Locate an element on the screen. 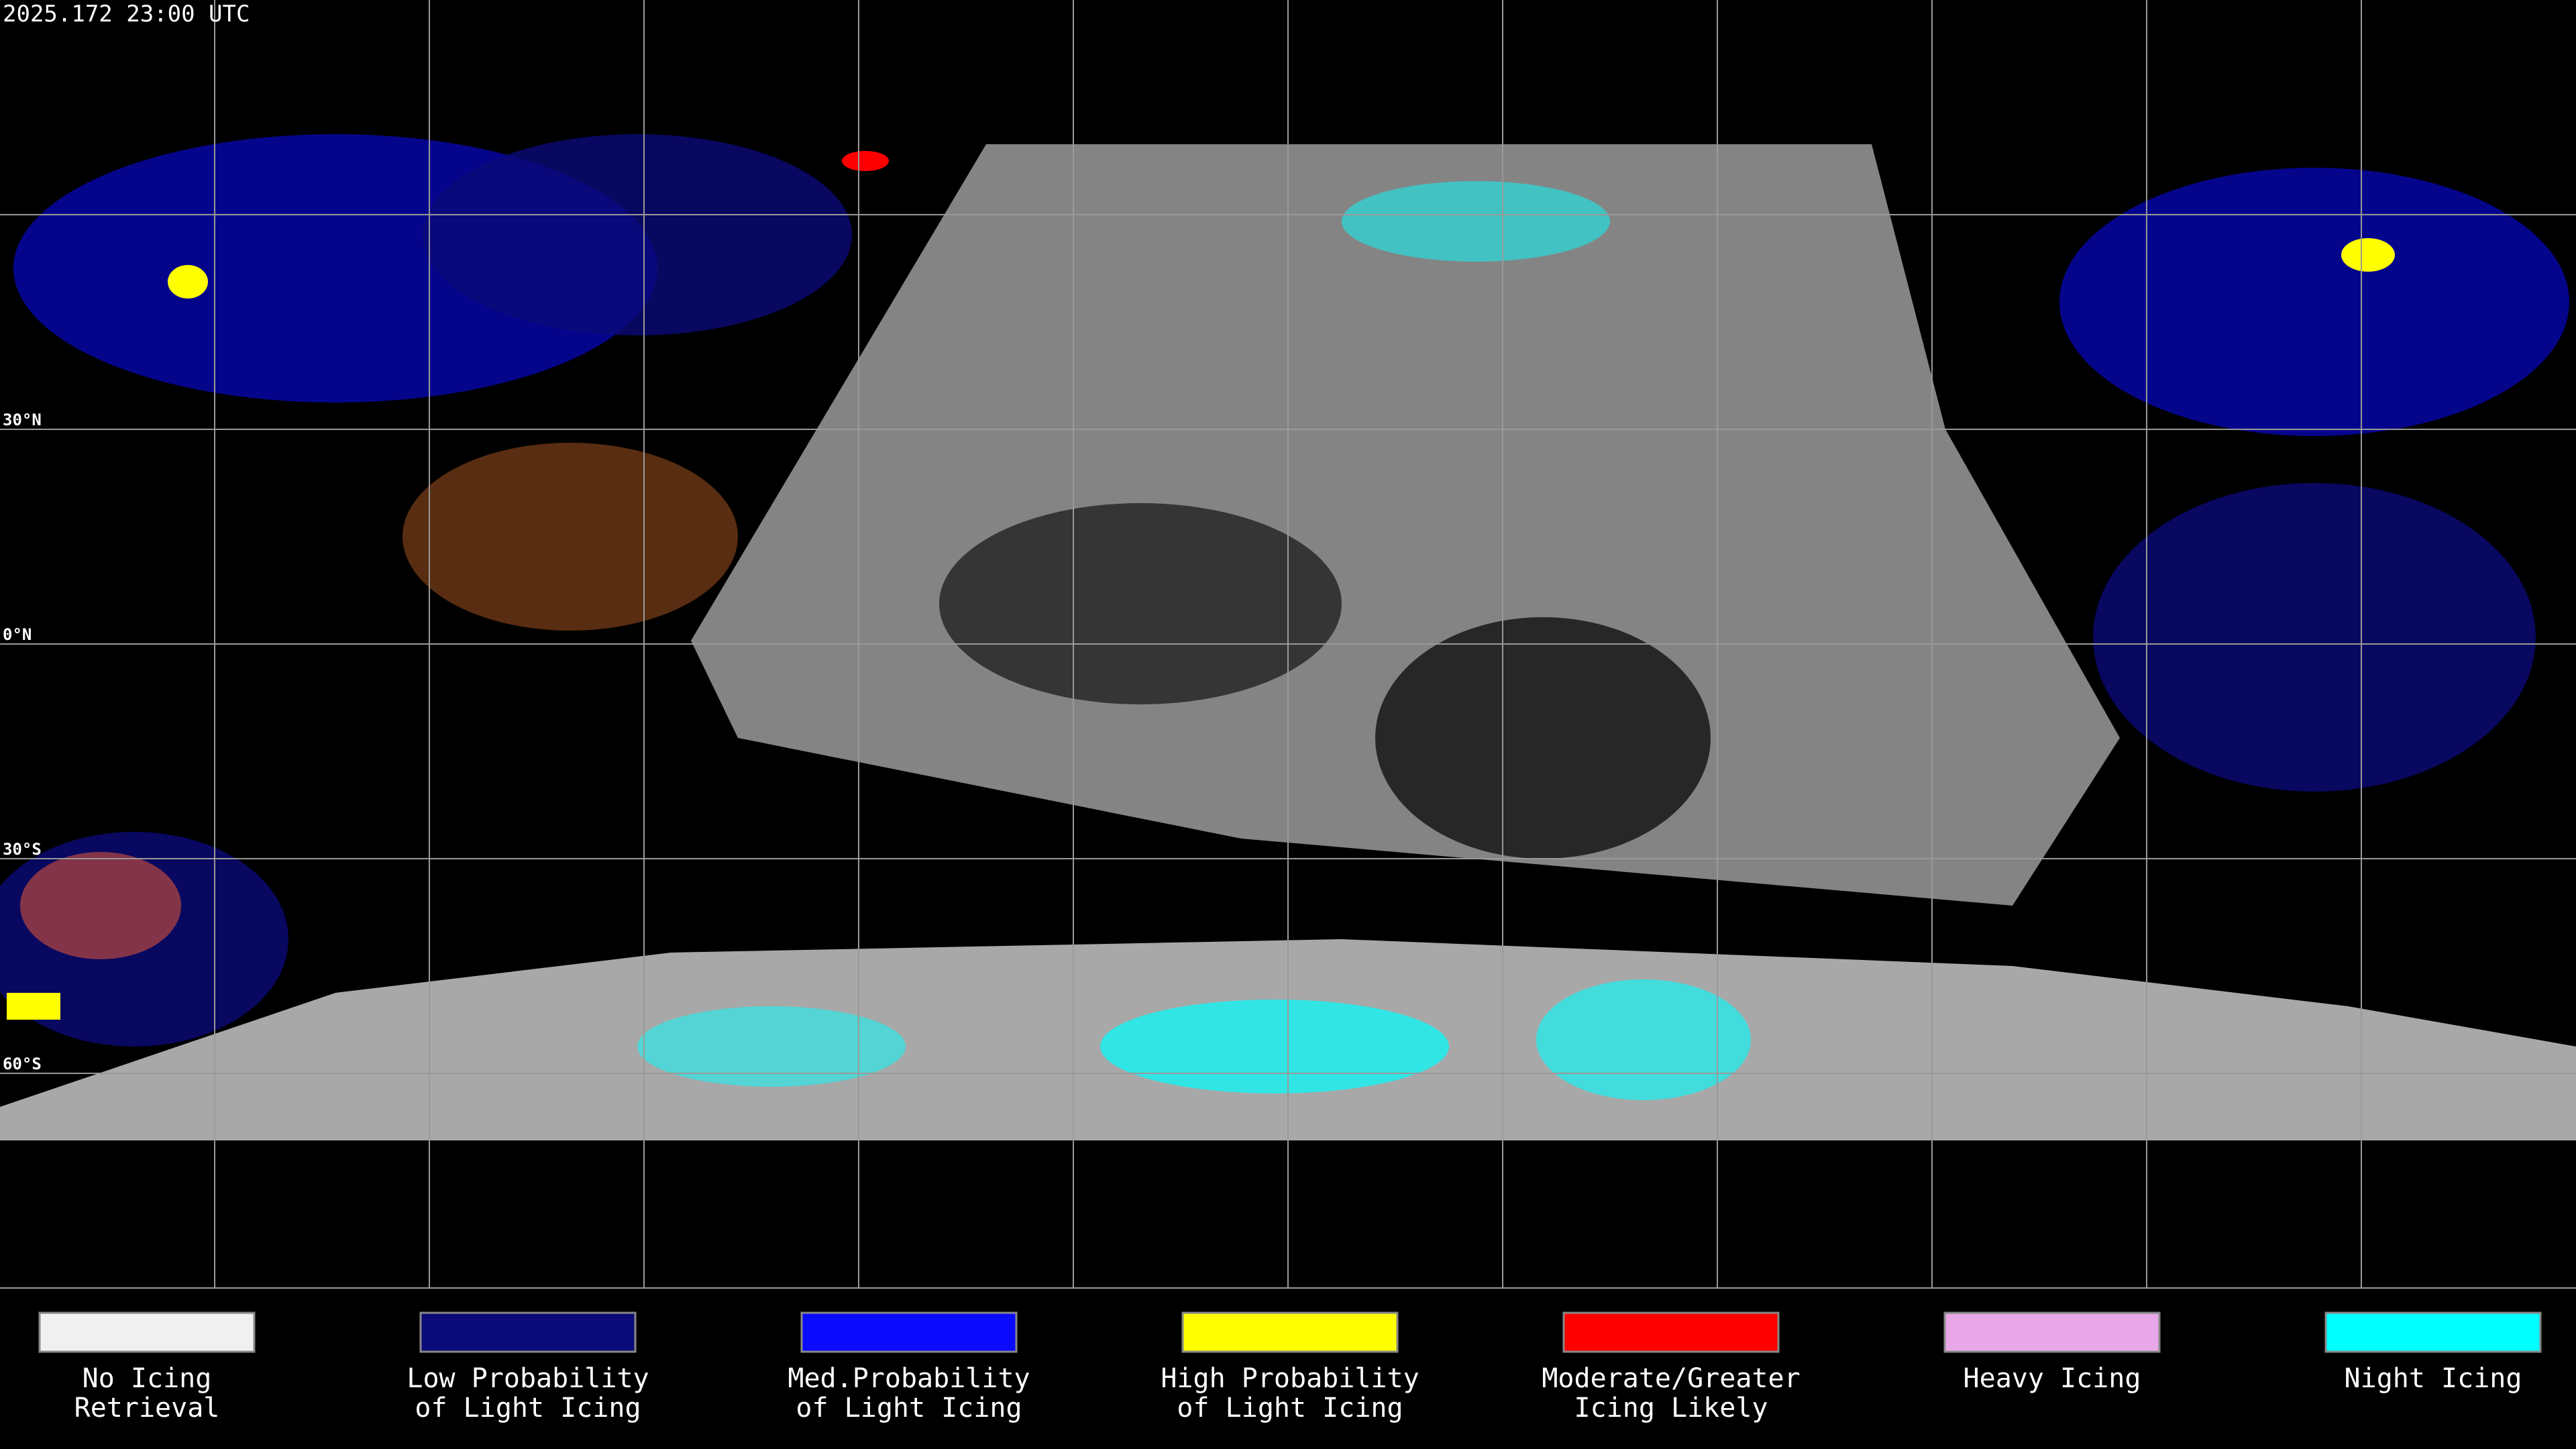 Image resolution: width=2576 pixels, height=1449 pixels. timestamp: 2025.172 23:00 UTC is located at coordinates (126, 14).